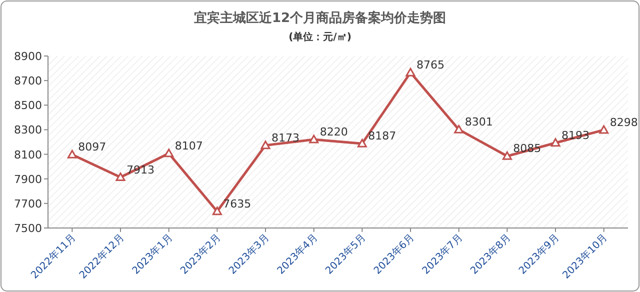 The width and height of the screenshot is (640, 292). Describe the element at coordinates (28, 81) in the screenshot. I see `y-tick-label: 8700` at that location.